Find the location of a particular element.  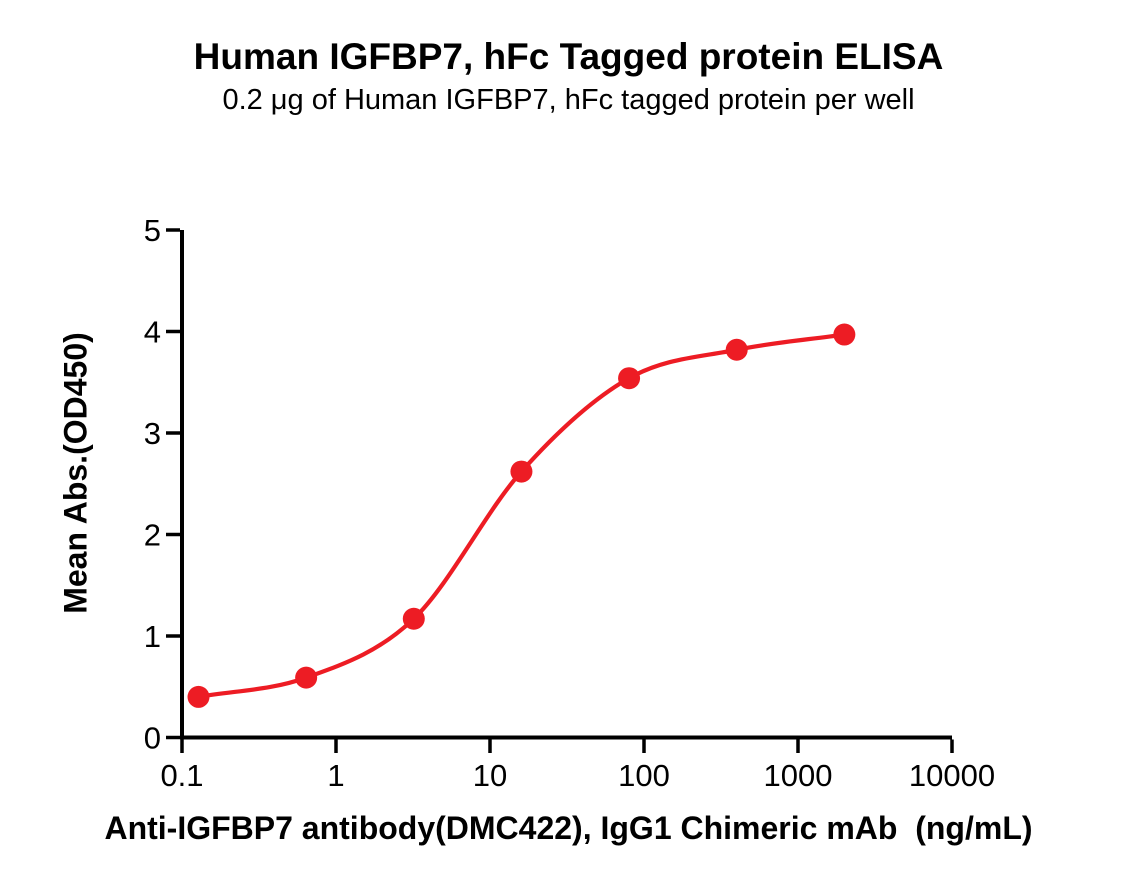

y-tick-label: 1 is located at coordinates (152, 636).